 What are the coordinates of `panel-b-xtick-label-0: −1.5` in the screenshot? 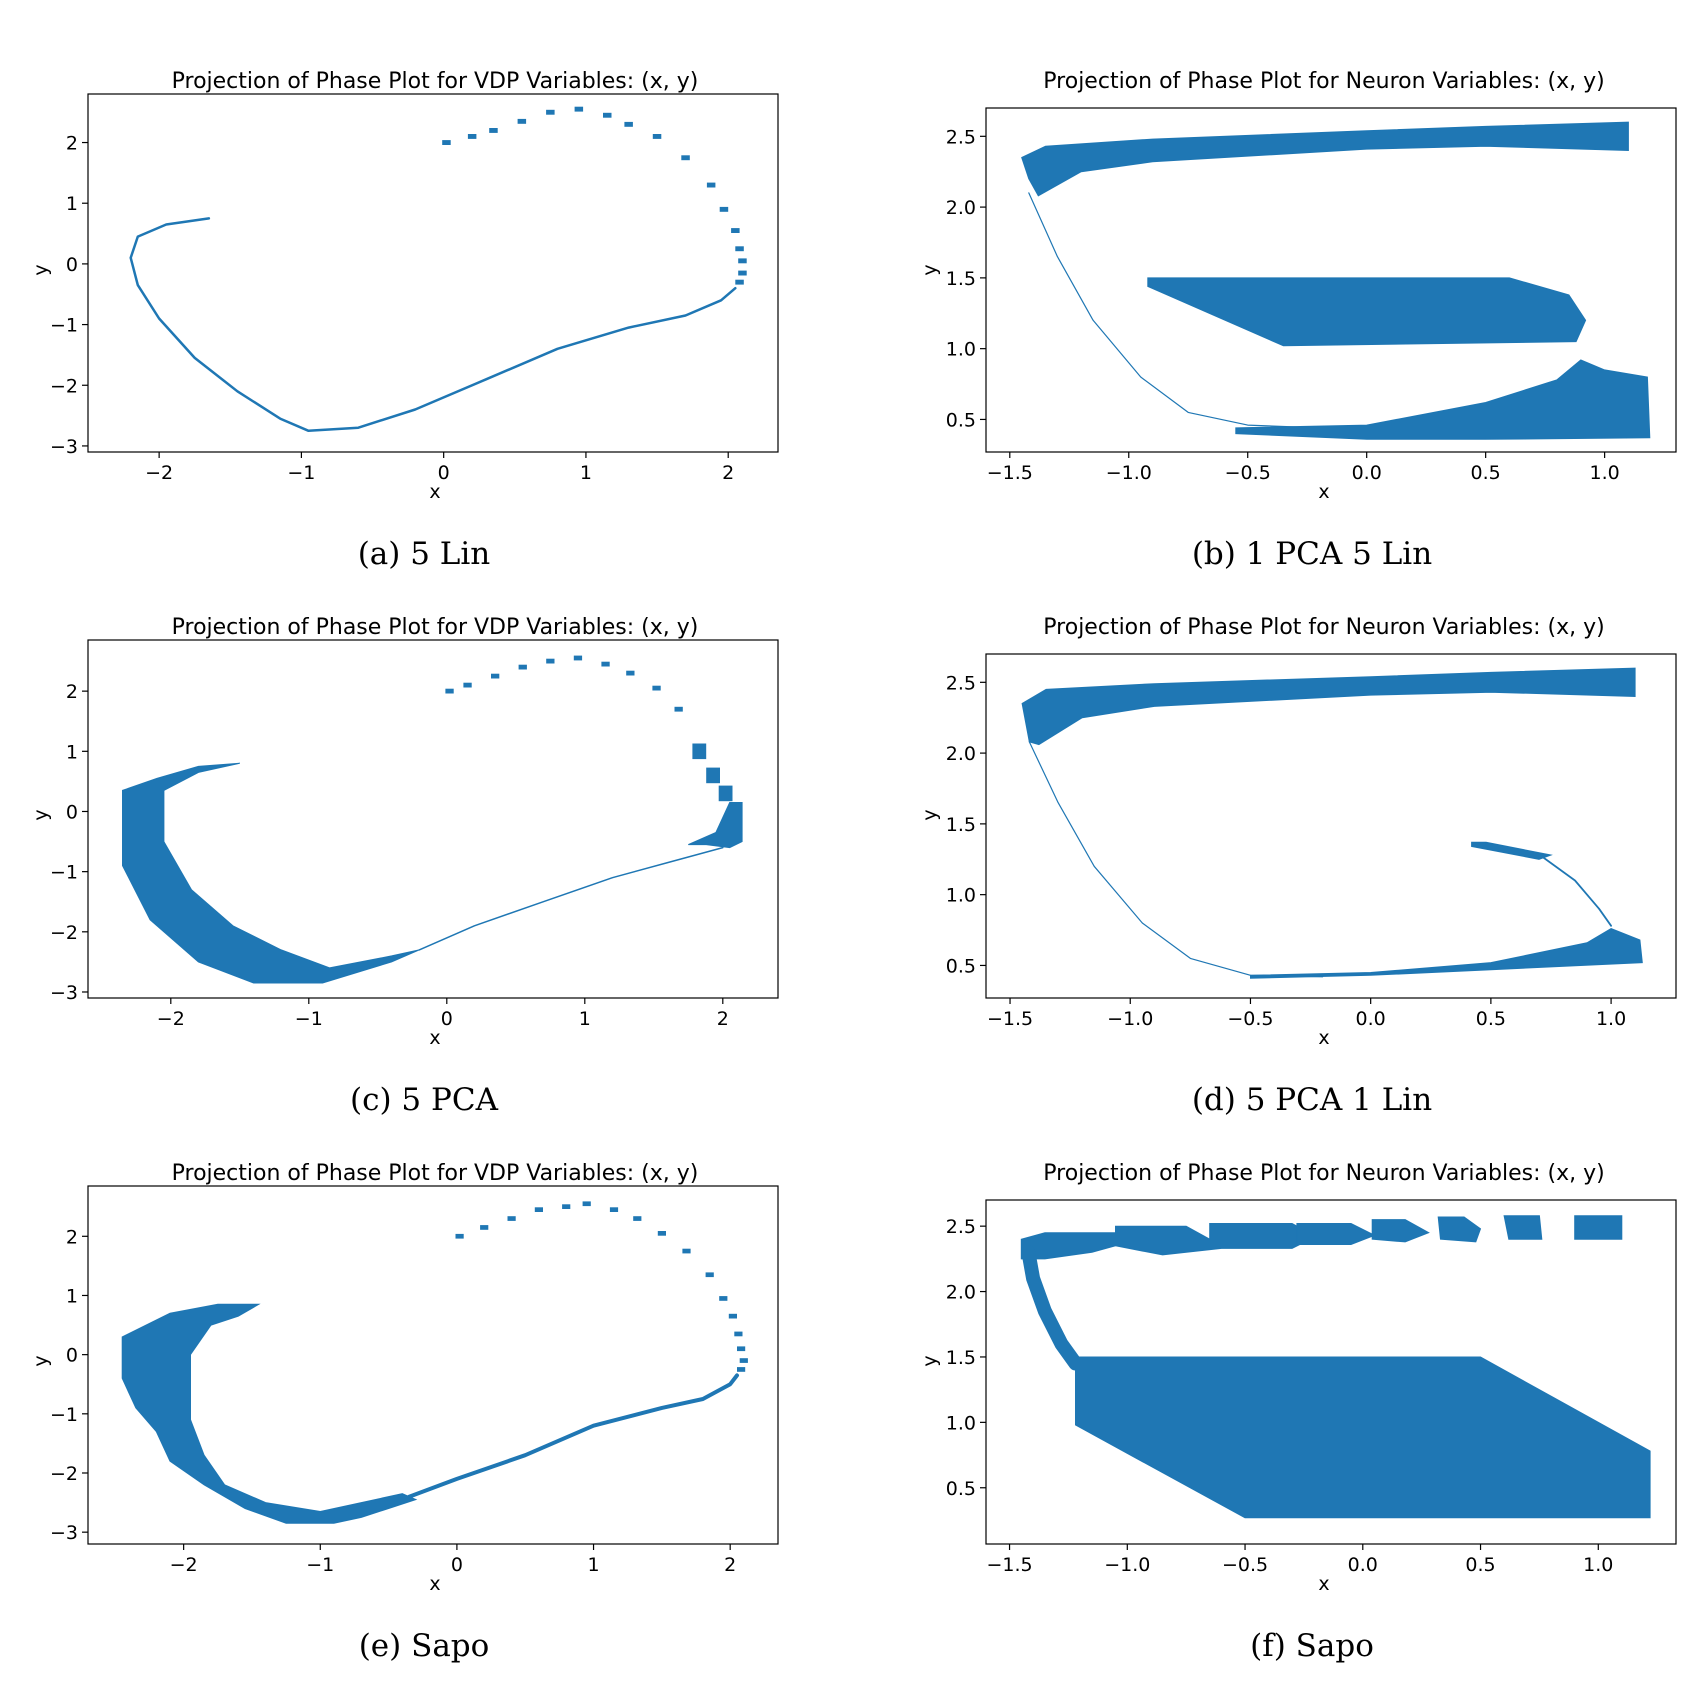 It's located at (1010, 473).